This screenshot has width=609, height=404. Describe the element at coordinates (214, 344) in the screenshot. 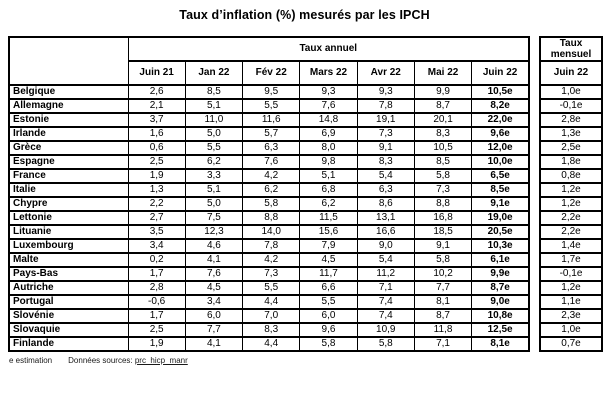

I see `annual-value-cell: 4,1` at that location.